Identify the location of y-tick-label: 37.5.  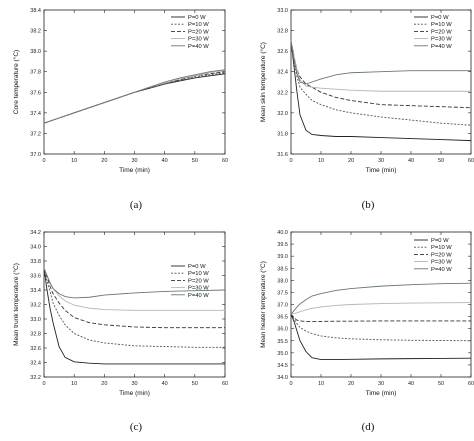
(282, 293).